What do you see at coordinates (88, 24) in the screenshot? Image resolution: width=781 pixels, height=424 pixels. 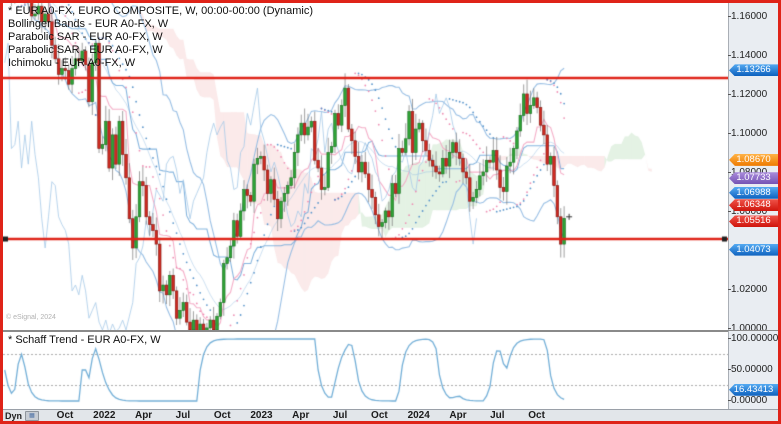 I see `legend-line: Bollinger Bands - EUR A0-FX, W` at bounding box center [88, 24].